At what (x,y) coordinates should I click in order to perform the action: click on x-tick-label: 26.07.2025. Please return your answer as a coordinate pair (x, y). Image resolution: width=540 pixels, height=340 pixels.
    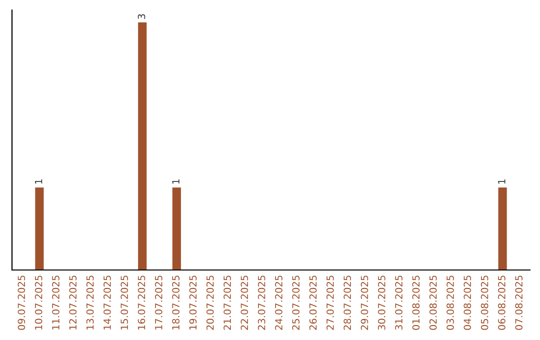
    Looking at the image, I should click on (313, 303).